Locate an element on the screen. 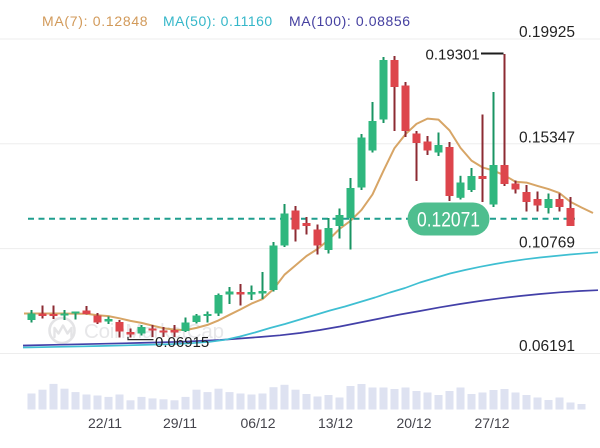 This screenshot has height=448, width=600. svg-text: 0.15347 is located at coordinates (547, 138).